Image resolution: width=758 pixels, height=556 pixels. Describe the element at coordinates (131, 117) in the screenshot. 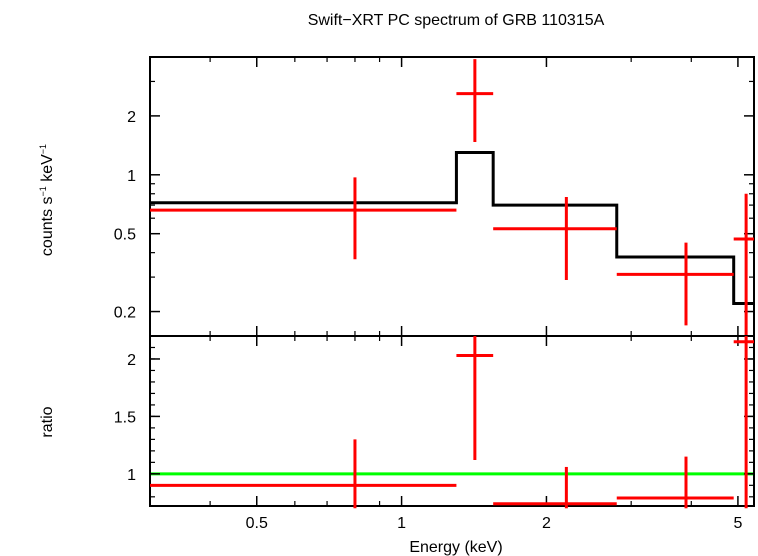

I see `spectrum-y-tick-label: 2` at that location.